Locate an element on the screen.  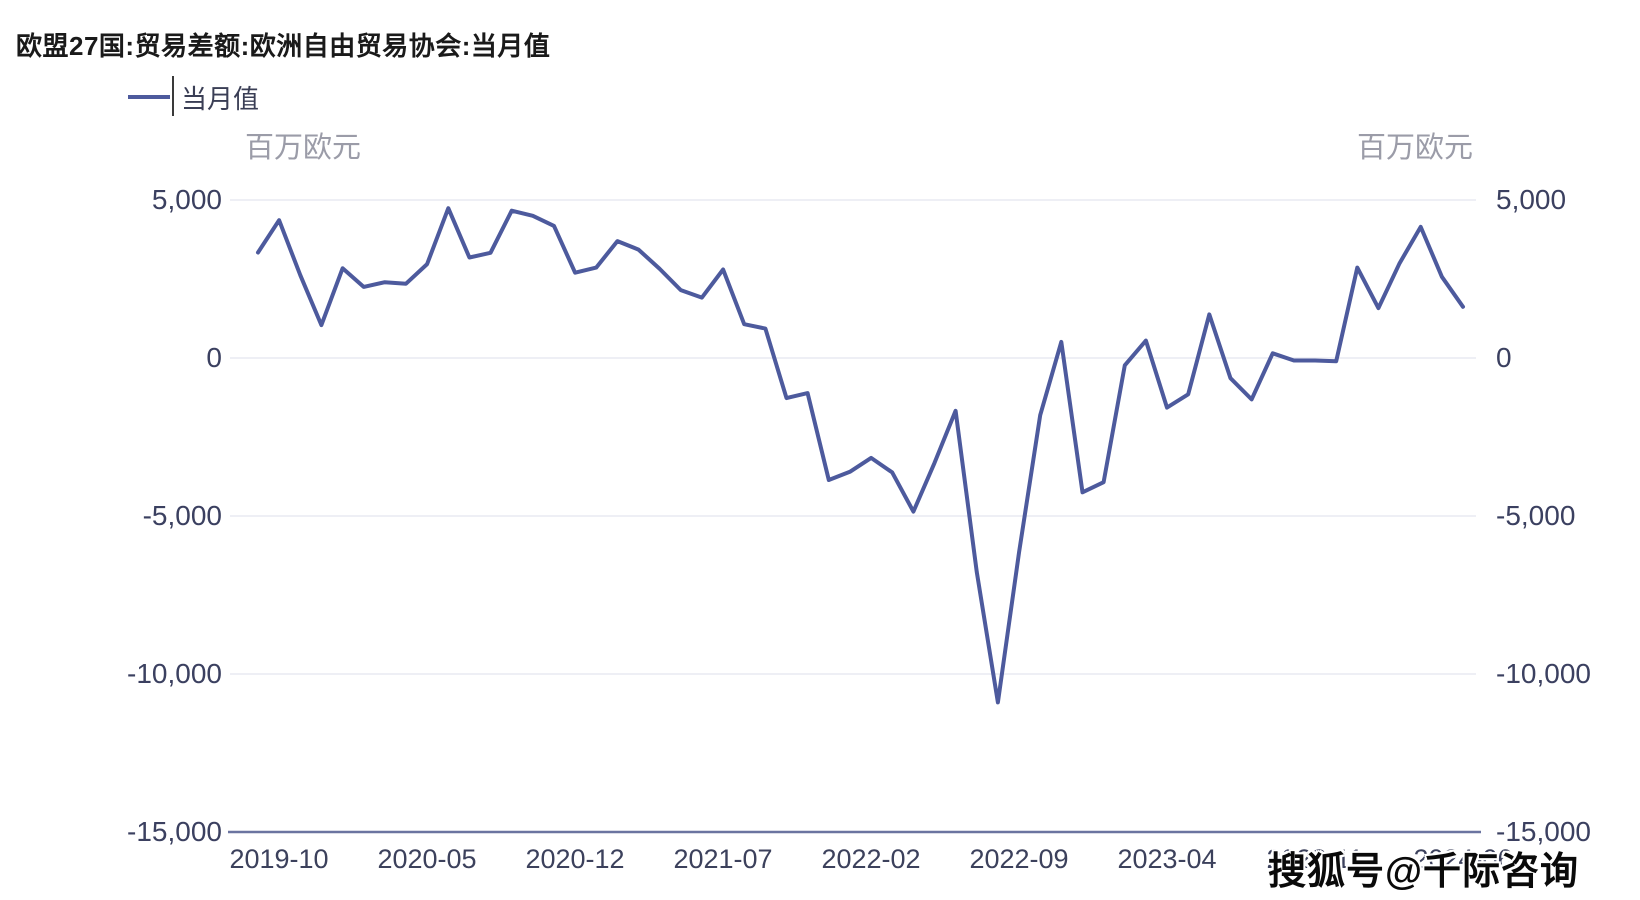
y-tick-label-left: -10,000 is located at coordinates (174, 673).